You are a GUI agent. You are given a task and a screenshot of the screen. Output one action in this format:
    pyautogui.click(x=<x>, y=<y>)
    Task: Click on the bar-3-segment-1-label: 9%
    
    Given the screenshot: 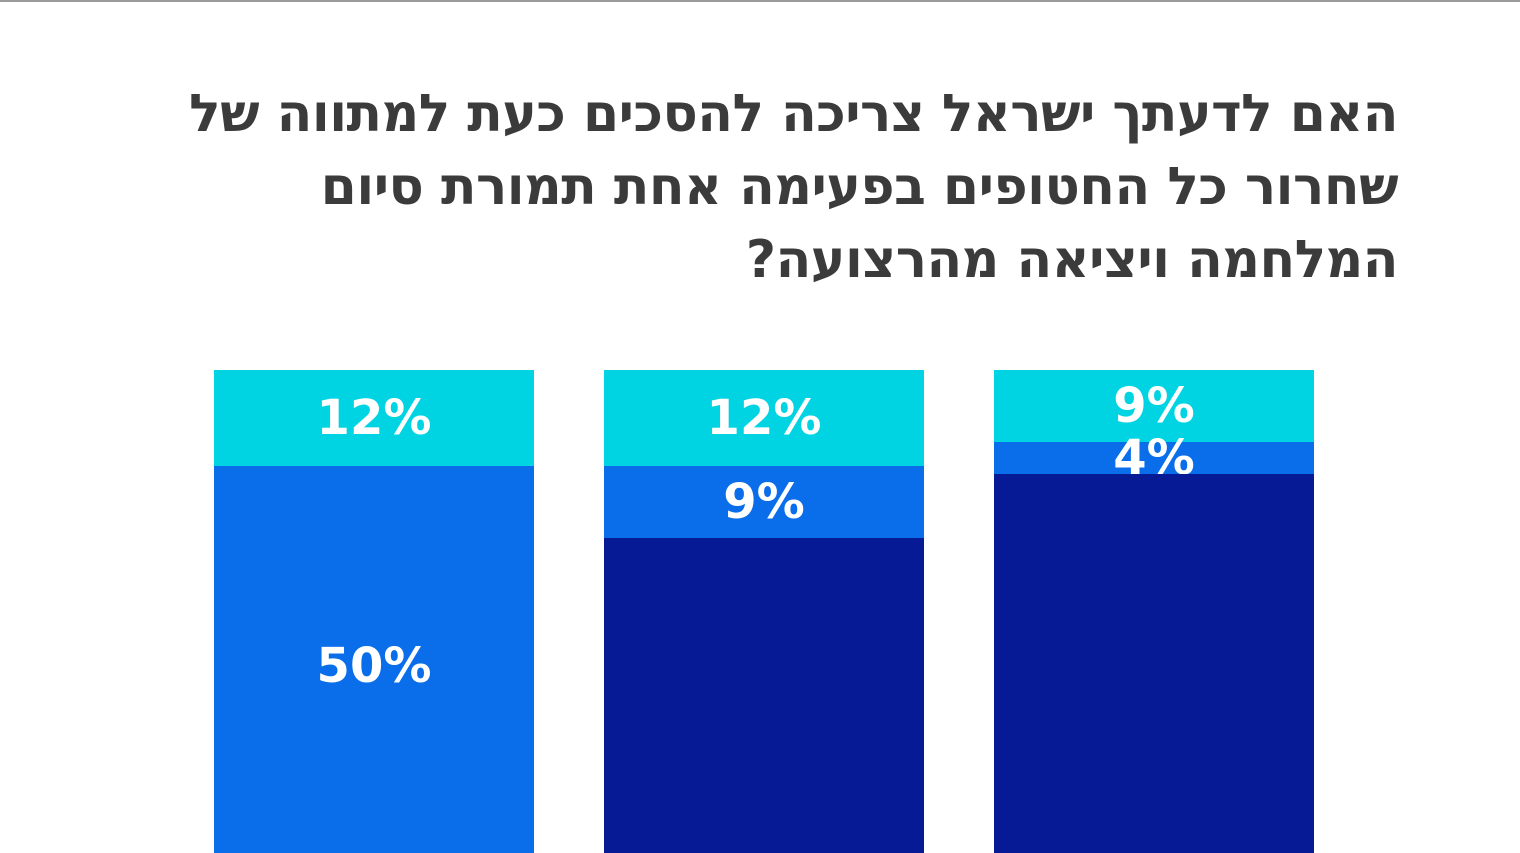 What is the action you would take?
    pyautogui.click(x=1154, y=406)
    